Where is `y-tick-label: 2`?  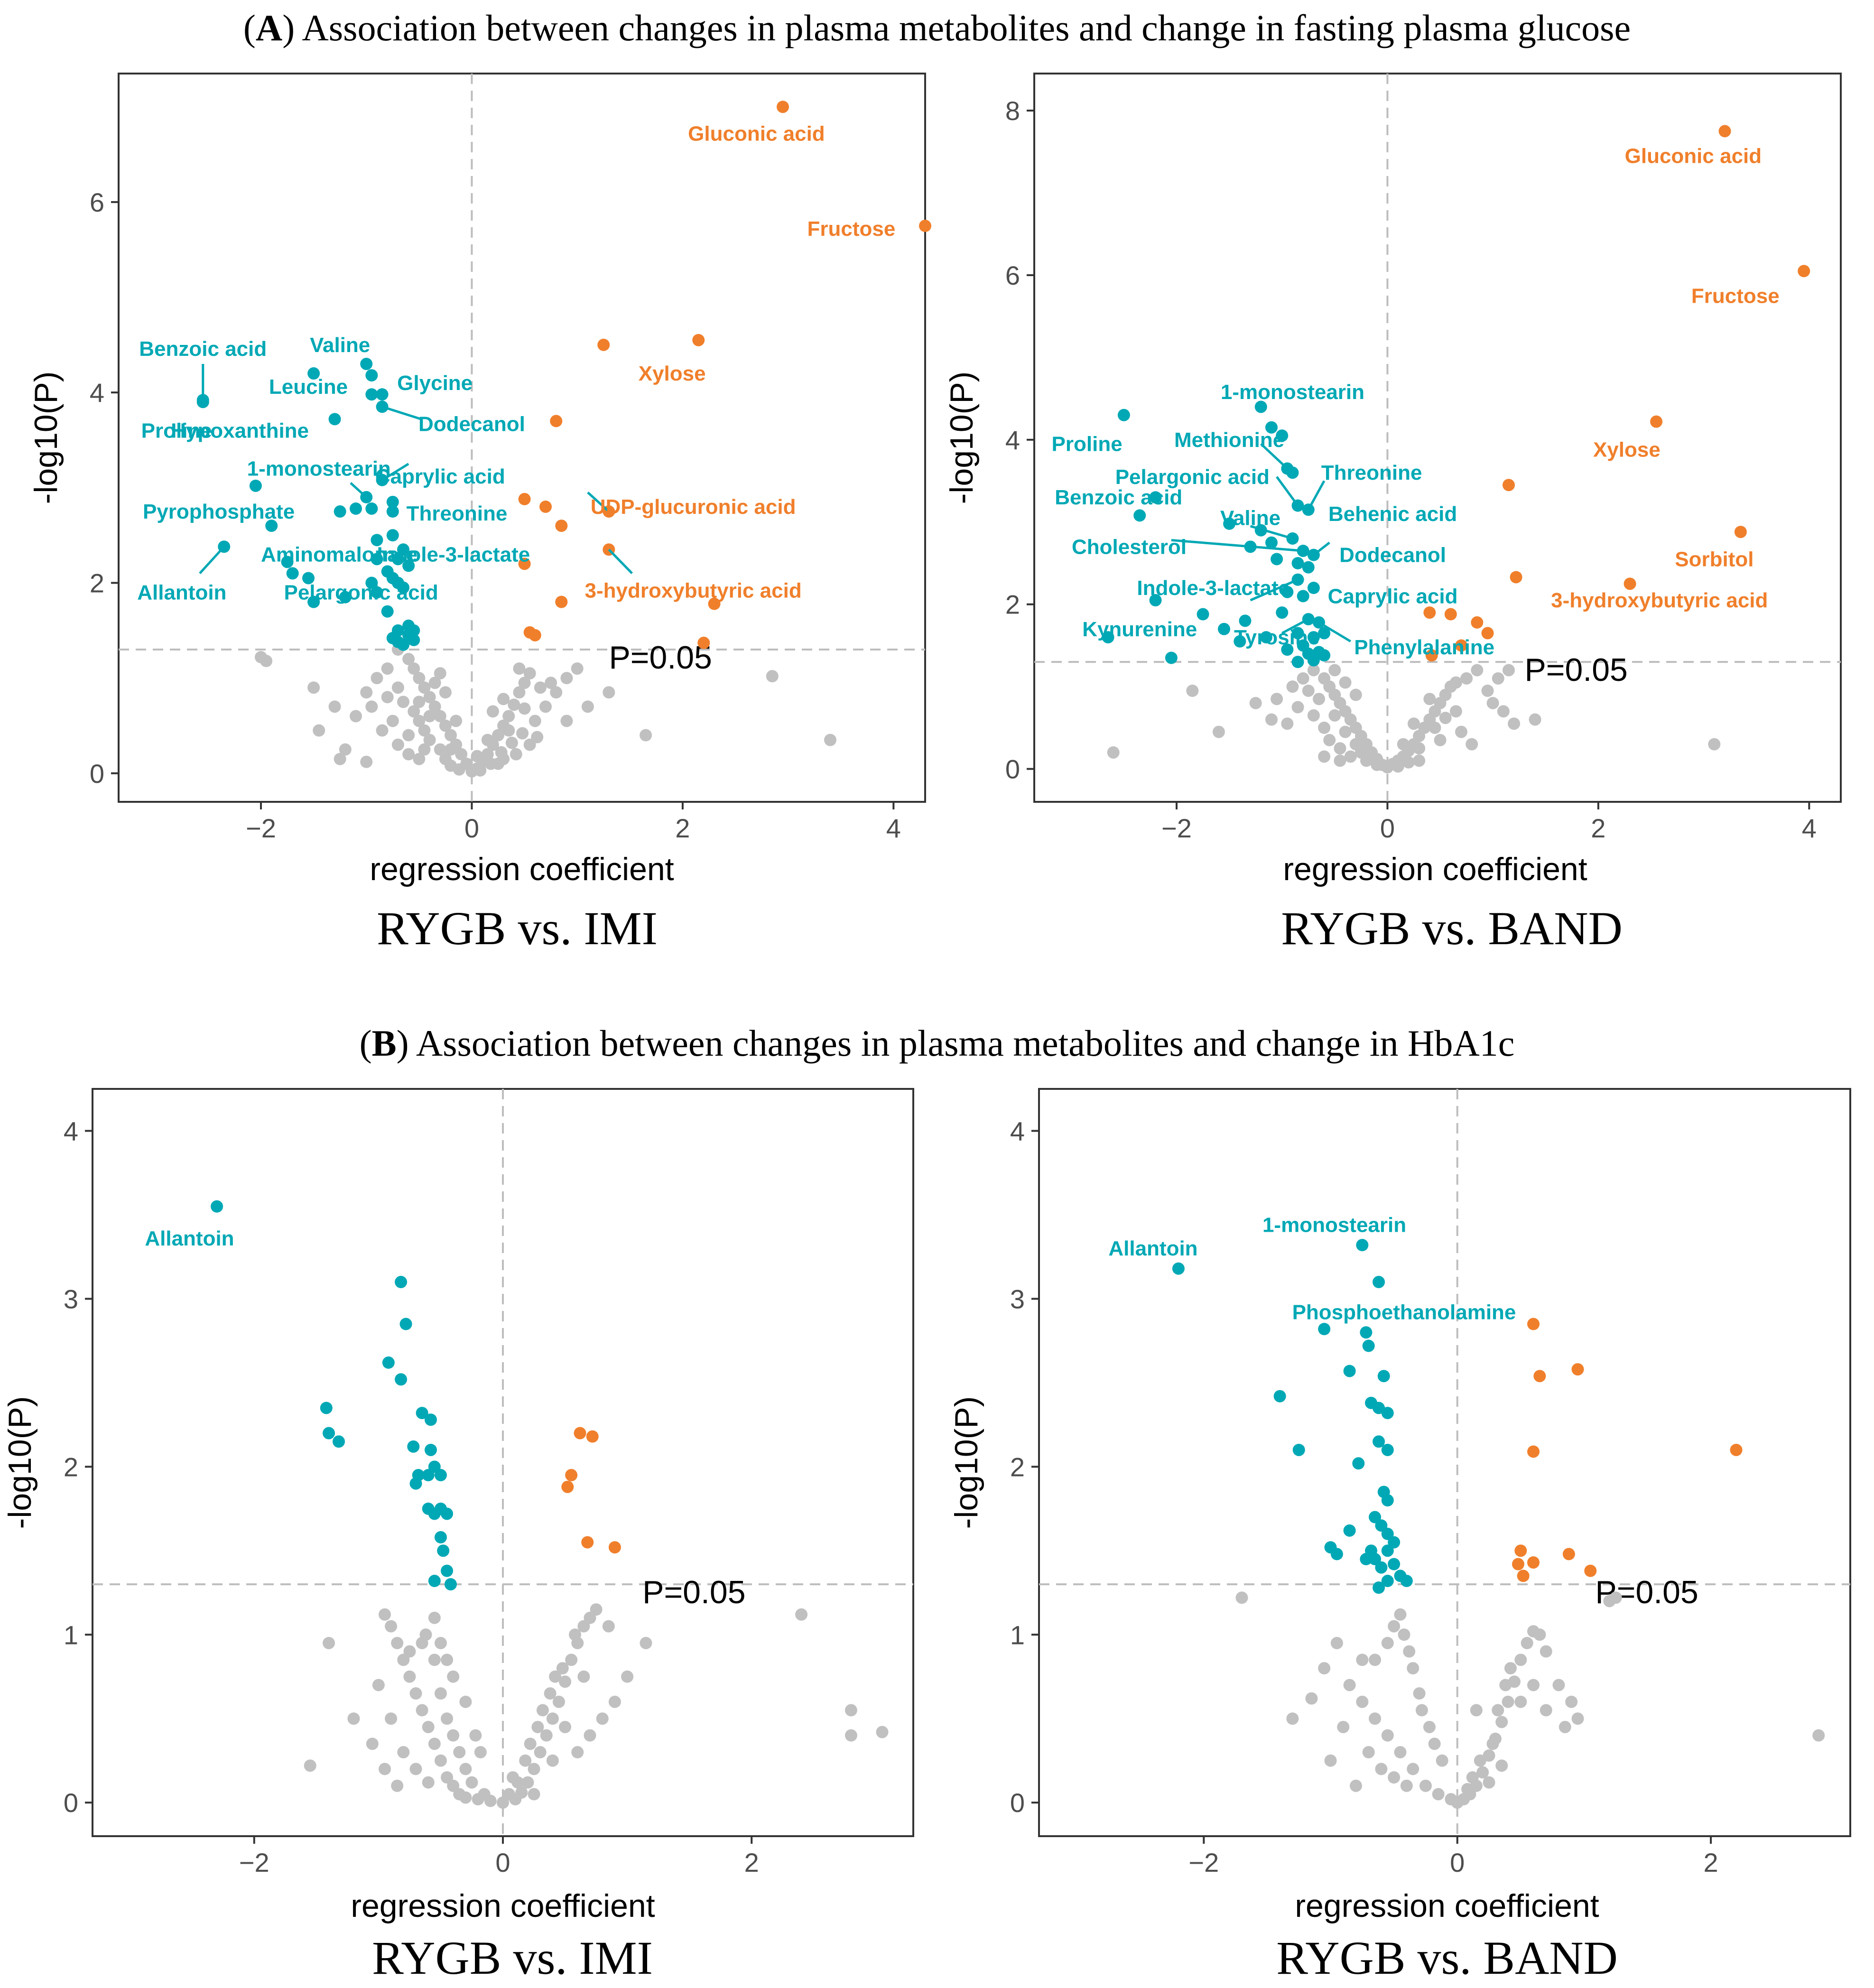
y-tick-label: 2 is located at coordinates (1012, 605).